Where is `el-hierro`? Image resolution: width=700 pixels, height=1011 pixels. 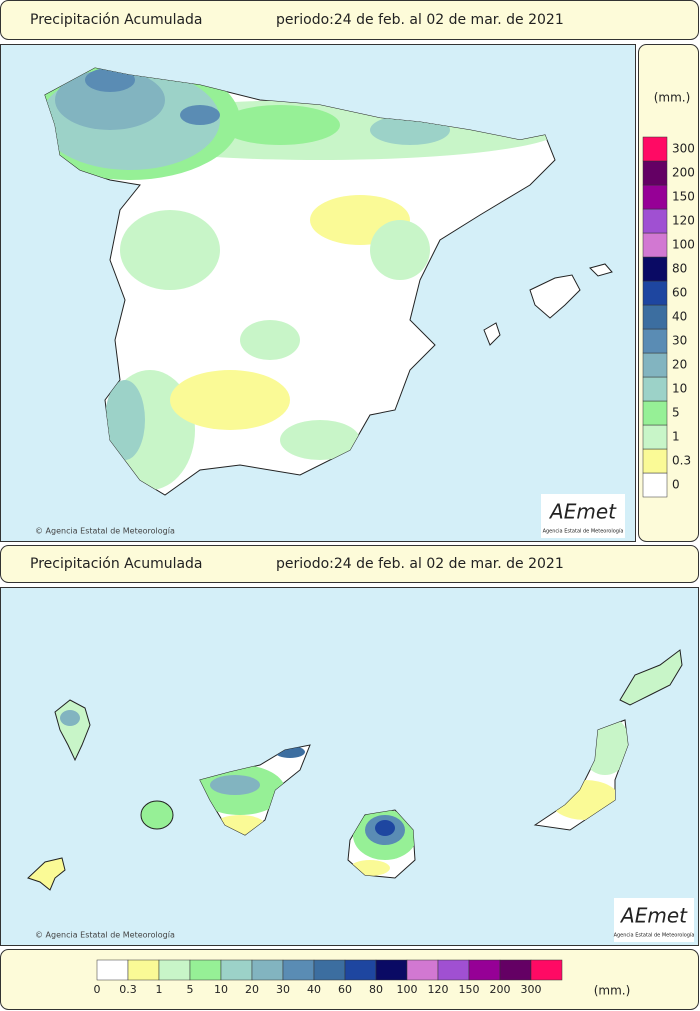 el-hierro is located at coordinates (46, 874).